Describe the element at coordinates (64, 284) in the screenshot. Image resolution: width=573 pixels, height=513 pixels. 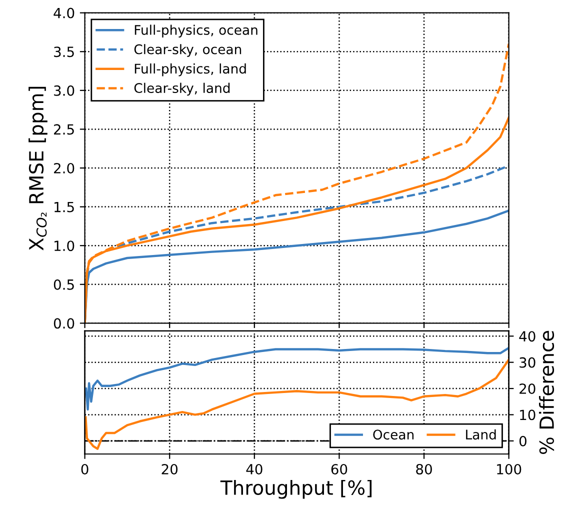
I see `y-tick-label: 0.5` at that location.